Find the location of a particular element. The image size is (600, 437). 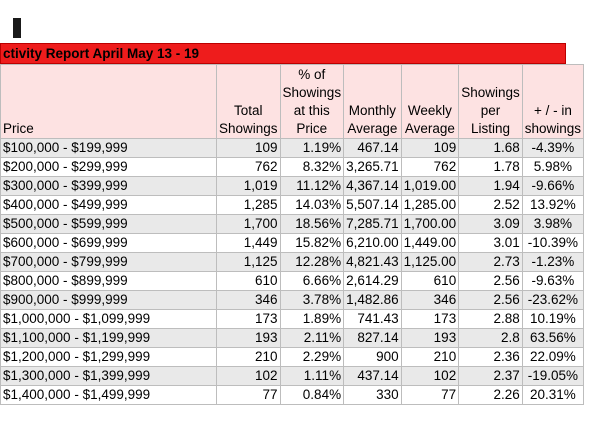

pct-showings-cell: 8.32% is located at coordinates (312, 167).